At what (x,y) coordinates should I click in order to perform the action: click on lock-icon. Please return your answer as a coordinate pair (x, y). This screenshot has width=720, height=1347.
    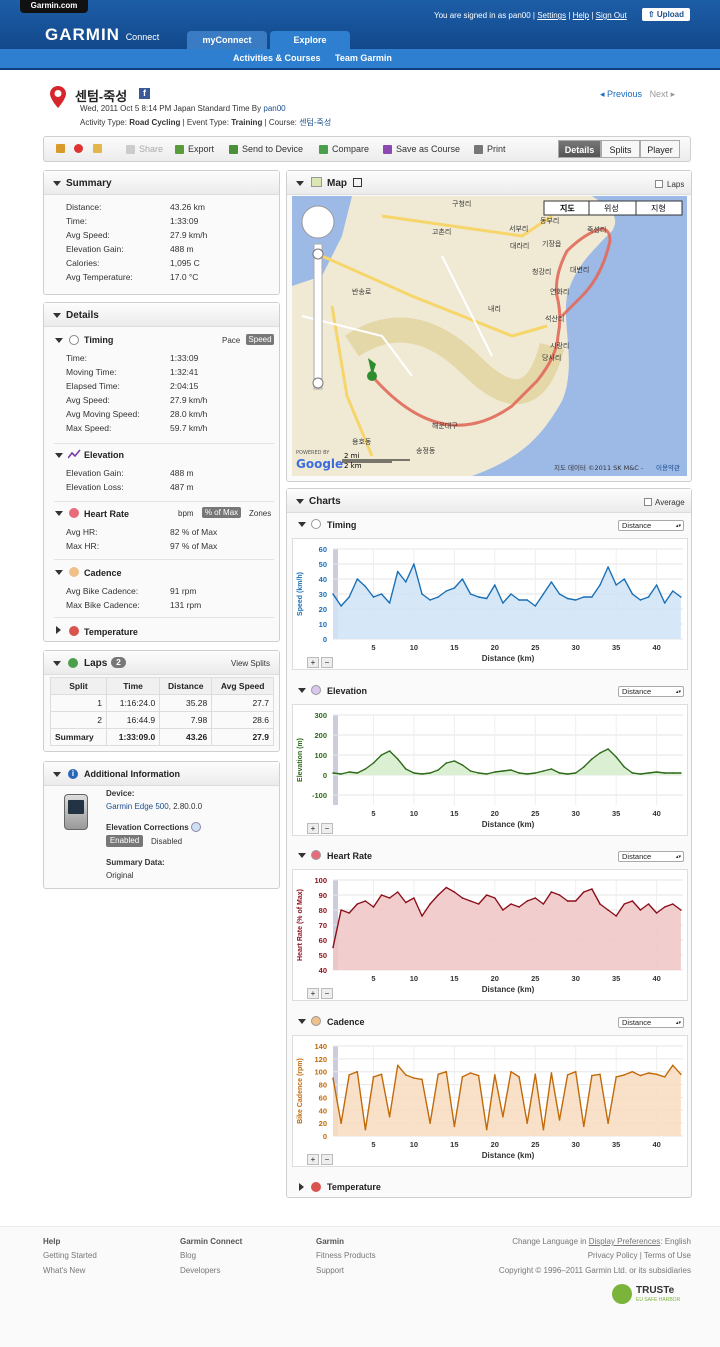
    Looking at the image, I should click on (97, 148).